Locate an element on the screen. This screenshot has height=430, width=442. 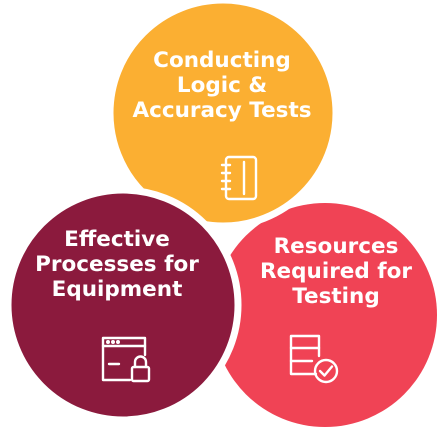
database-check-icon is located at coordinates (314, 359).